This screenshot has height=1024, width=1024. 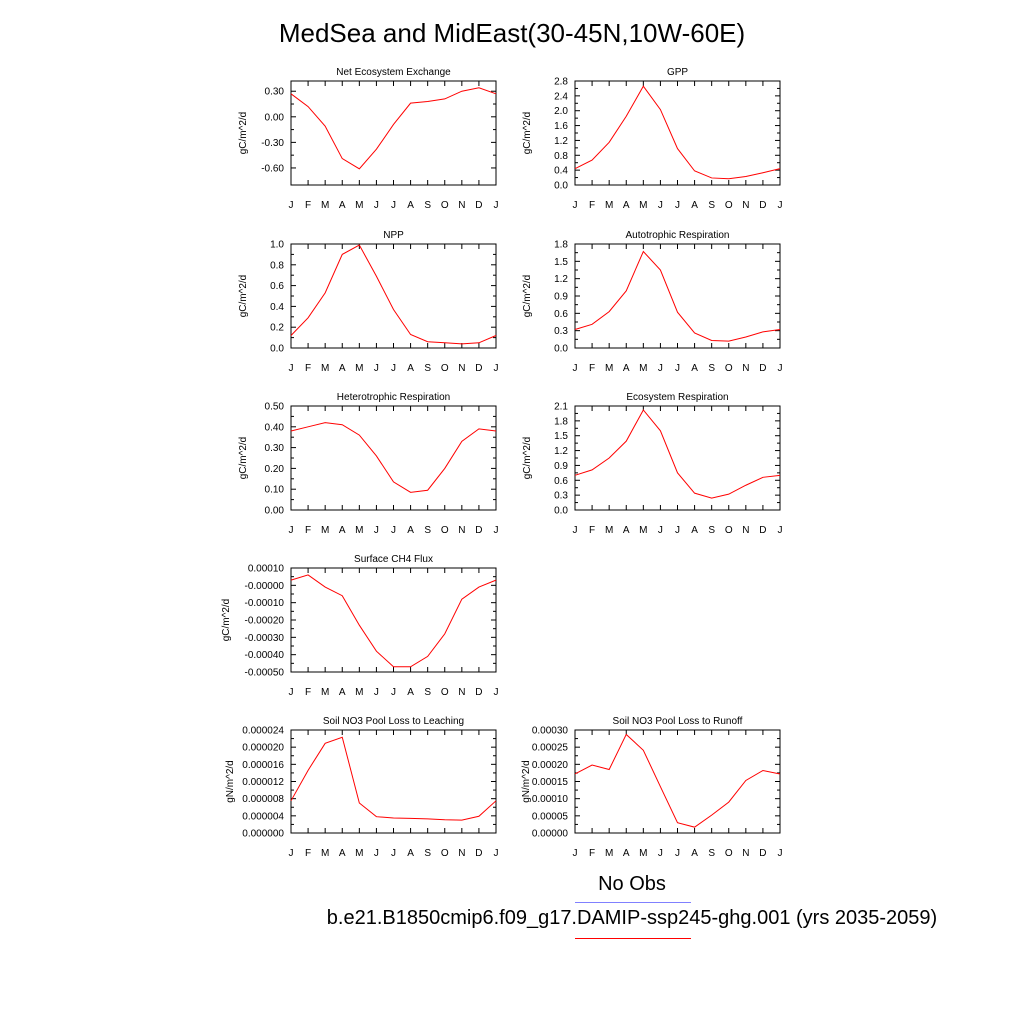 What do you see at coordinates (445, 205) in the screenshot?
I see `x-tick-label: O` at bounding box center [445, 205].